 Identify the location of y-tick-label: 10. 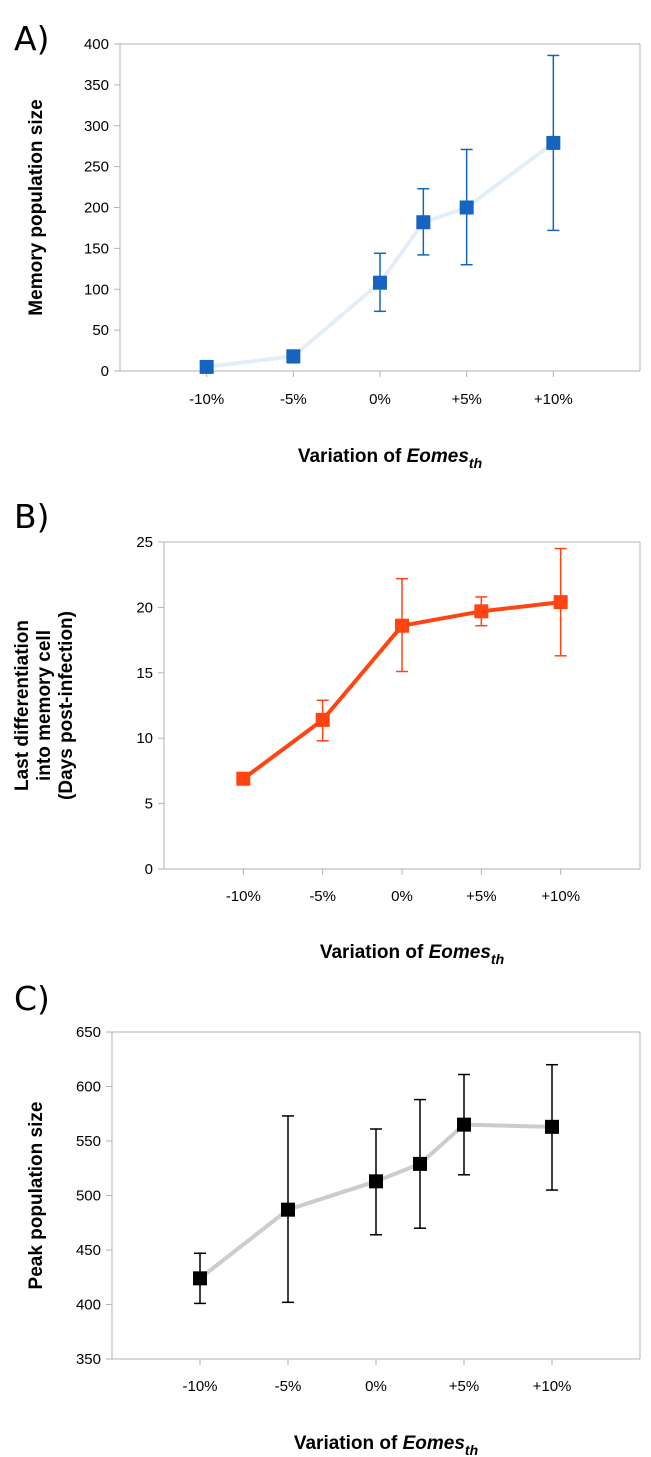
(144, 738).